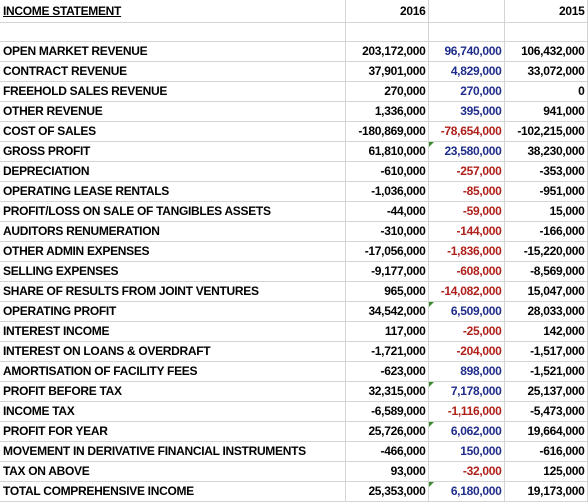 This screenshot has height=502, width=588. Describe the element at coordinates (546, 151) in the screenshot. I see `value-2015-cell: 38,230,000` at that location.